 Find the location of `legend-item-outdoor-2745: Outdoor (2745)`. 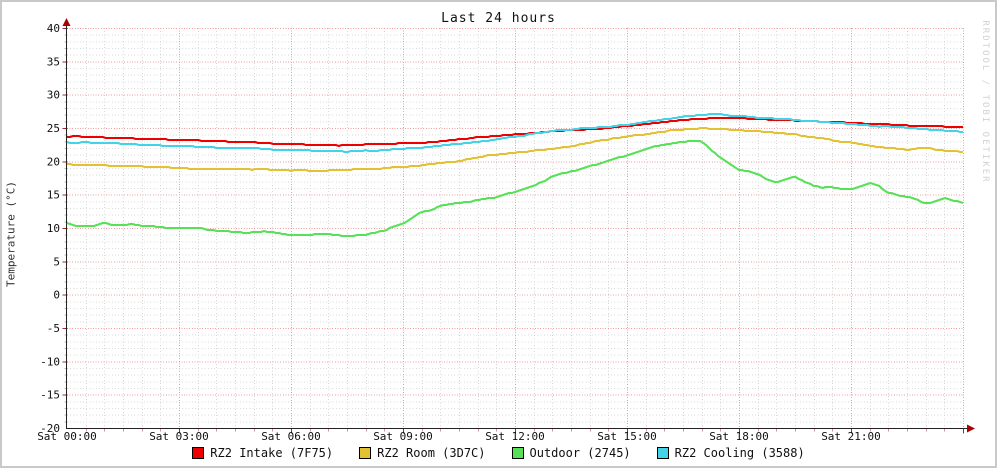

legend-item-outdoor-2745: Outdoor (2745) is located at coordinates (571, 453).